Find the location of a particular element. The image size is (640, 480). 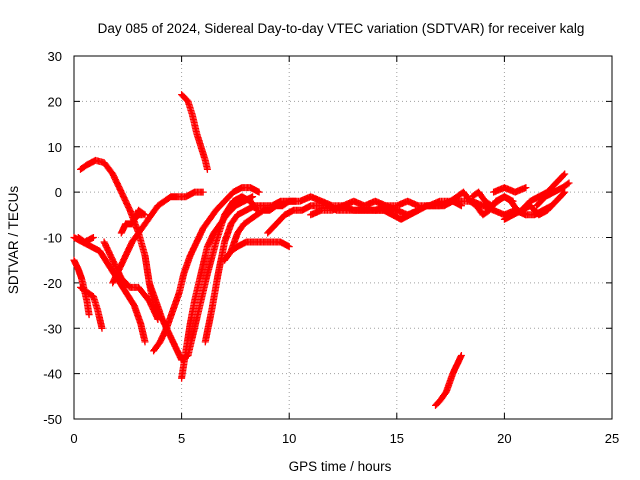

y-tick-label: 30 is located at coordinates (55, 56).